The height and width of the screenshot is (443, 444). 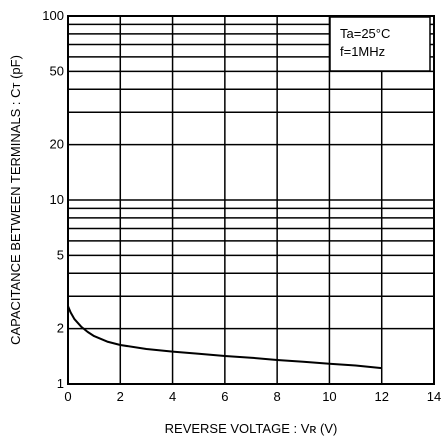 I want to click on y-tick-label-5: 5, so click(x=60, y=254).